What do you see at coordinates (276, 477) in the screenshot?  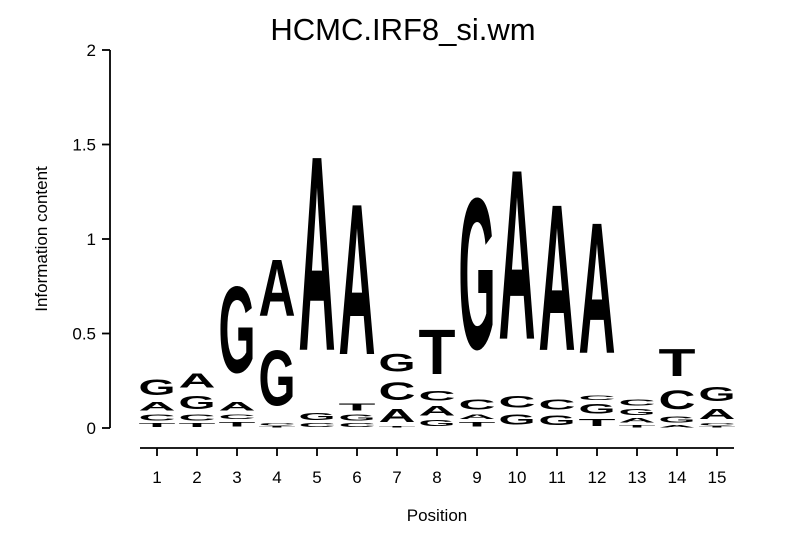 I see `x-tick-label: 4` at bounding box center [276, 477].